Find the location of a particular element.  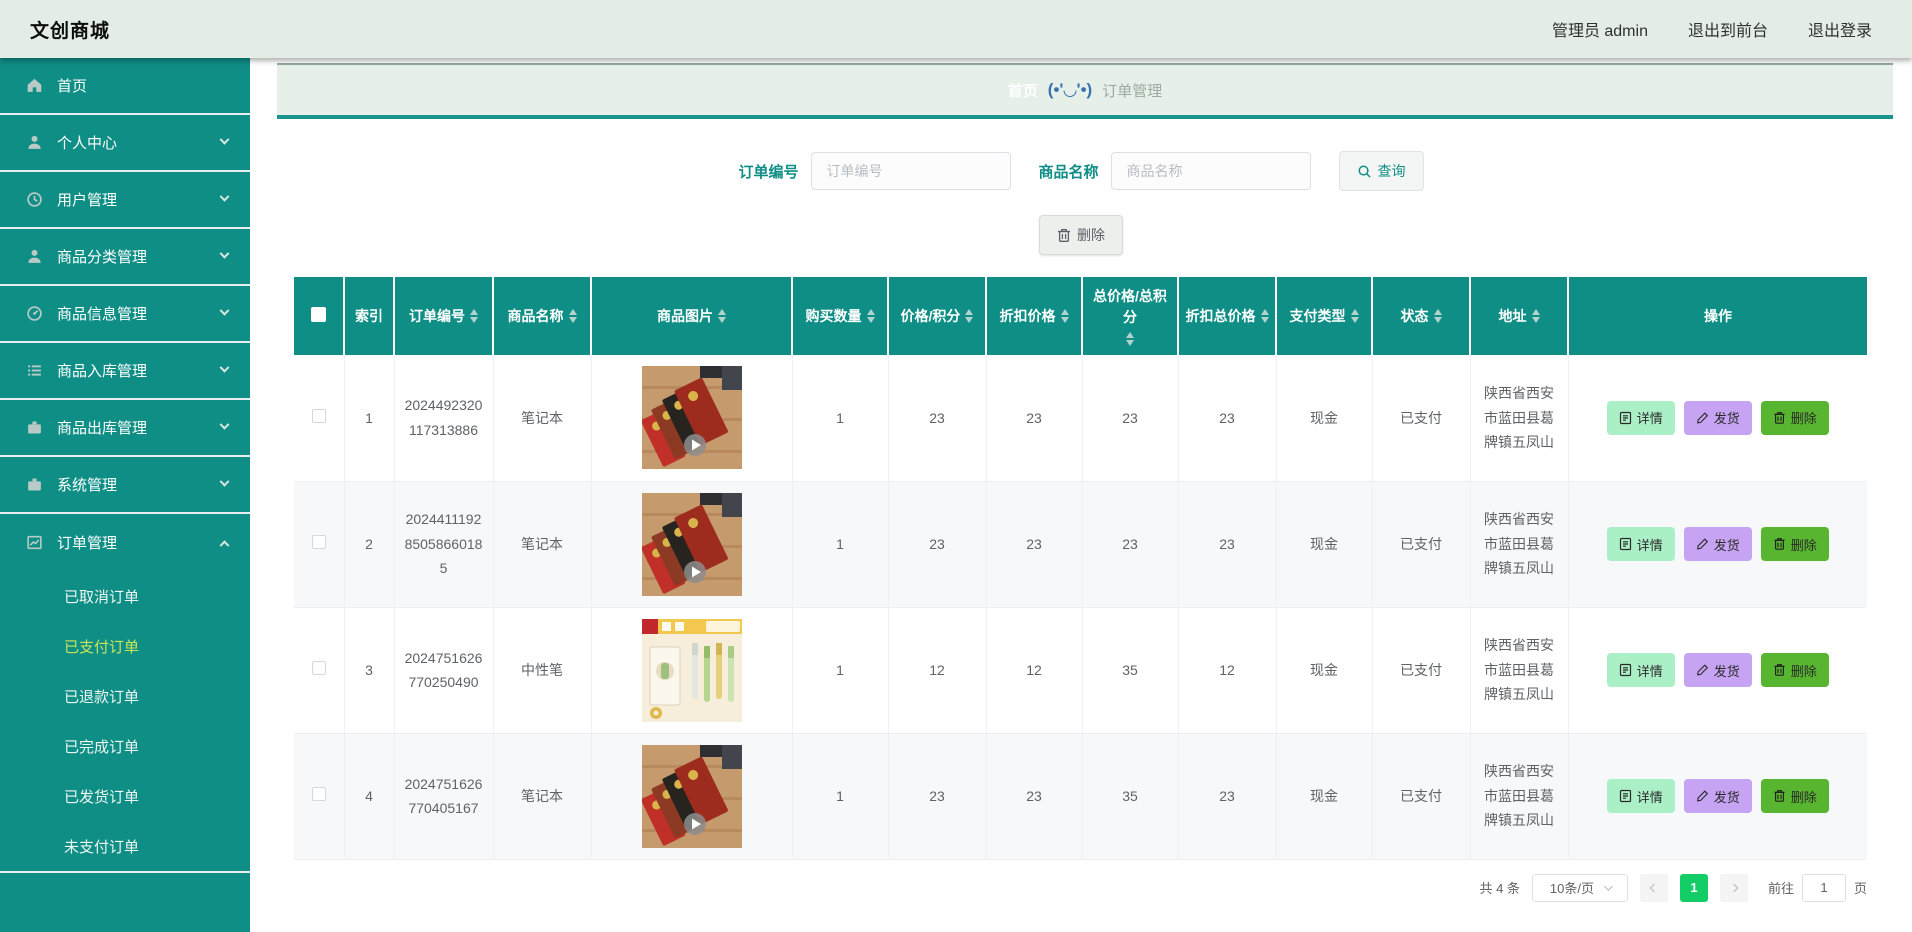

sidebar-item-paid-orders: 已支付订单 is located at coordinates (125, 646).